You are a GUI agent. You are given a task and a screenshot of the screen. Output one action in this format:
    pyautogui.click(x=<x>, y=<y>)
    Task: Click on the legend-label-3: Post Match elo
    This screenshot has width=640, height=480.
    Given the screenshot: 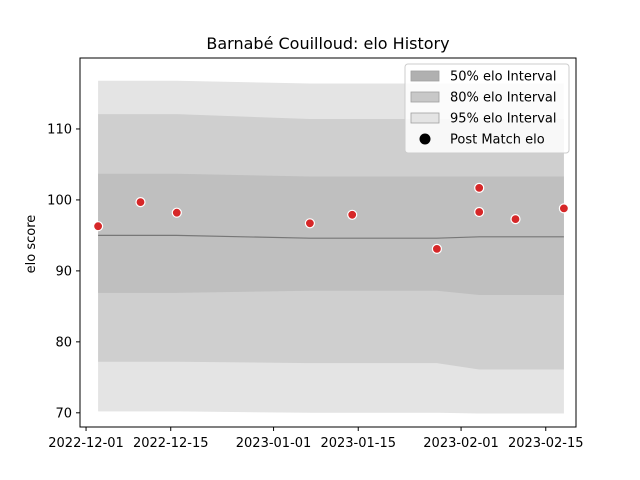 What is the action you would take?
    pyautogui.click(x=497, y=140)
    